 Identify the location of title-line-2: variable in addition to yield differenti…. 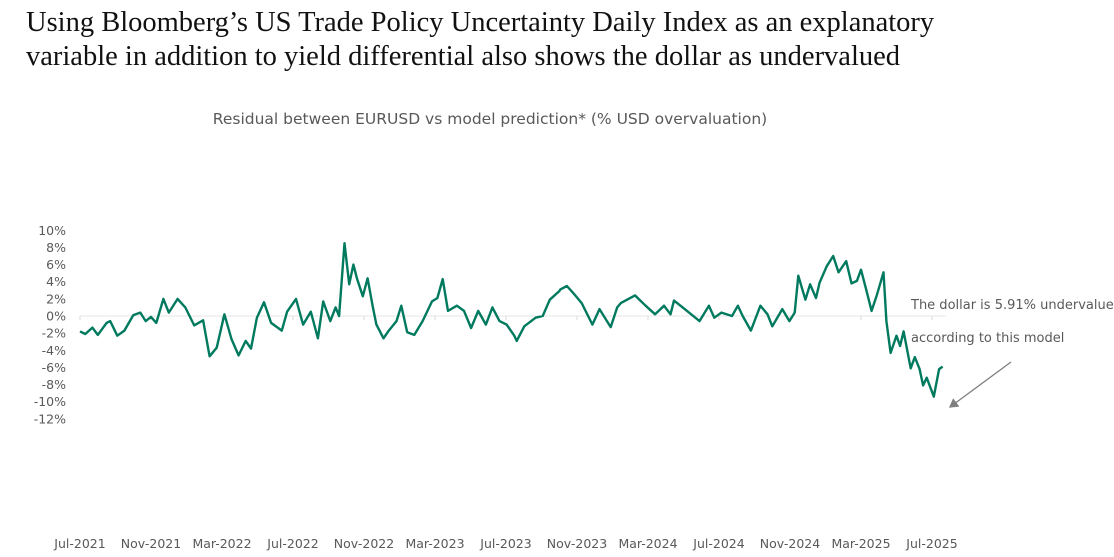
(463, 56).